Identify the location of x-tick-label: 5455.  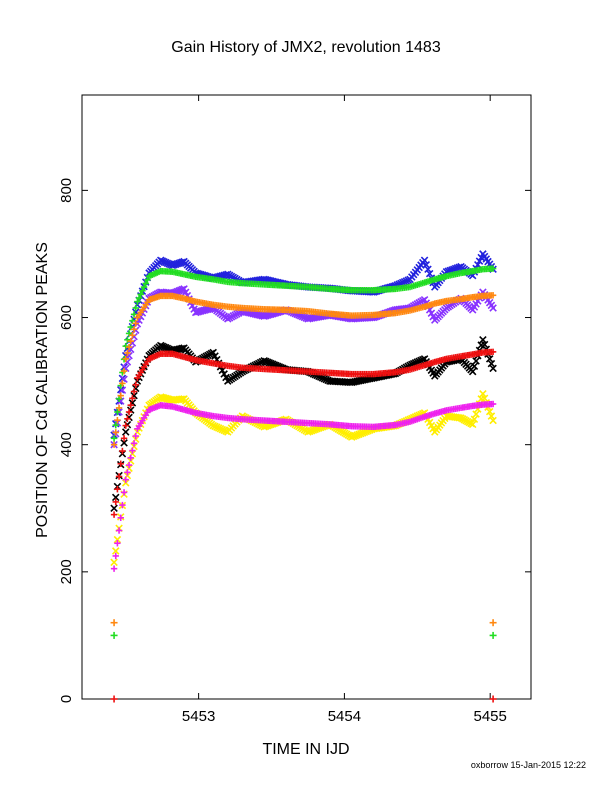
(489, 716).